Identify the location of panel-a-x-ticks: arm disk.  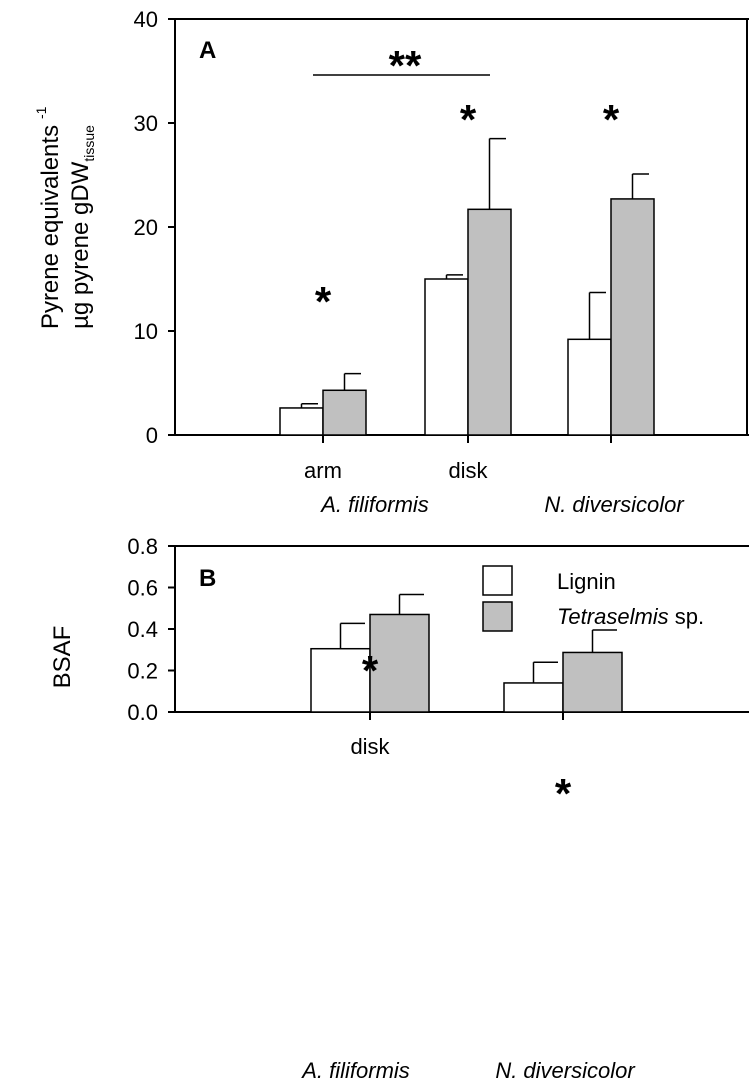
(458, 459).